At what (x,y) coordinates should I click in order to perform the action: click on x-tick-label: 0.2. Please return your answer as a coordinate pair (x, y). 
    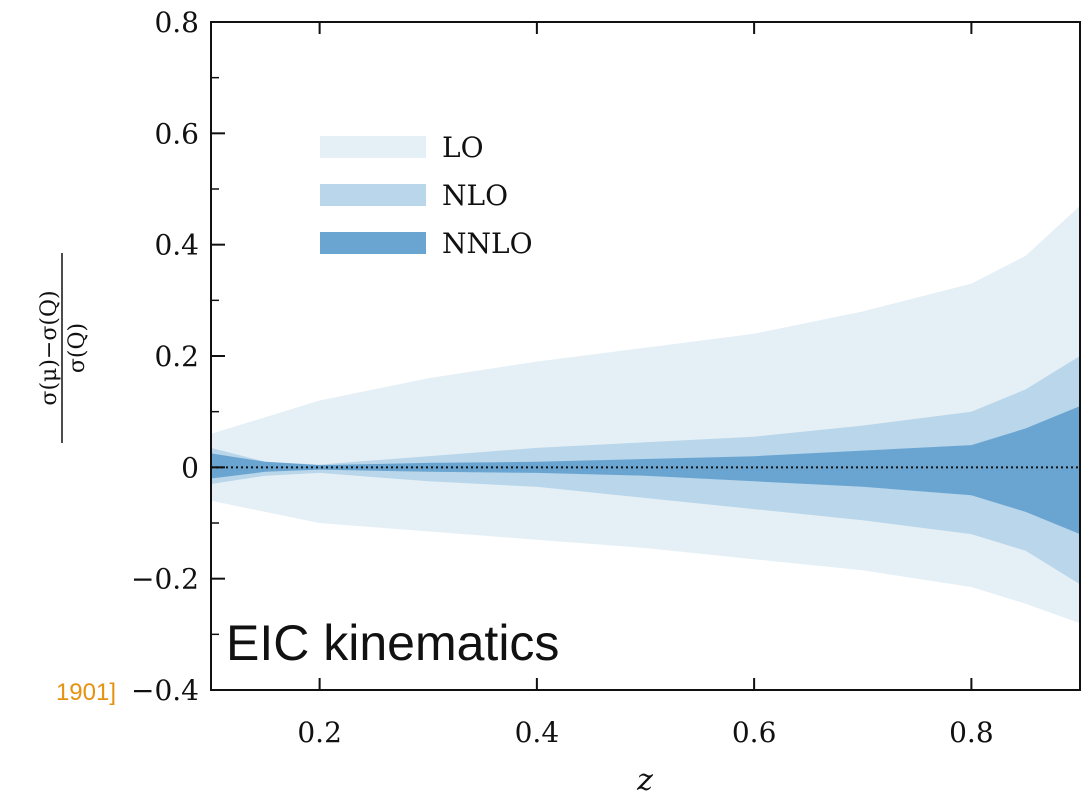
    Looking at the image, I should click on (319, 732).